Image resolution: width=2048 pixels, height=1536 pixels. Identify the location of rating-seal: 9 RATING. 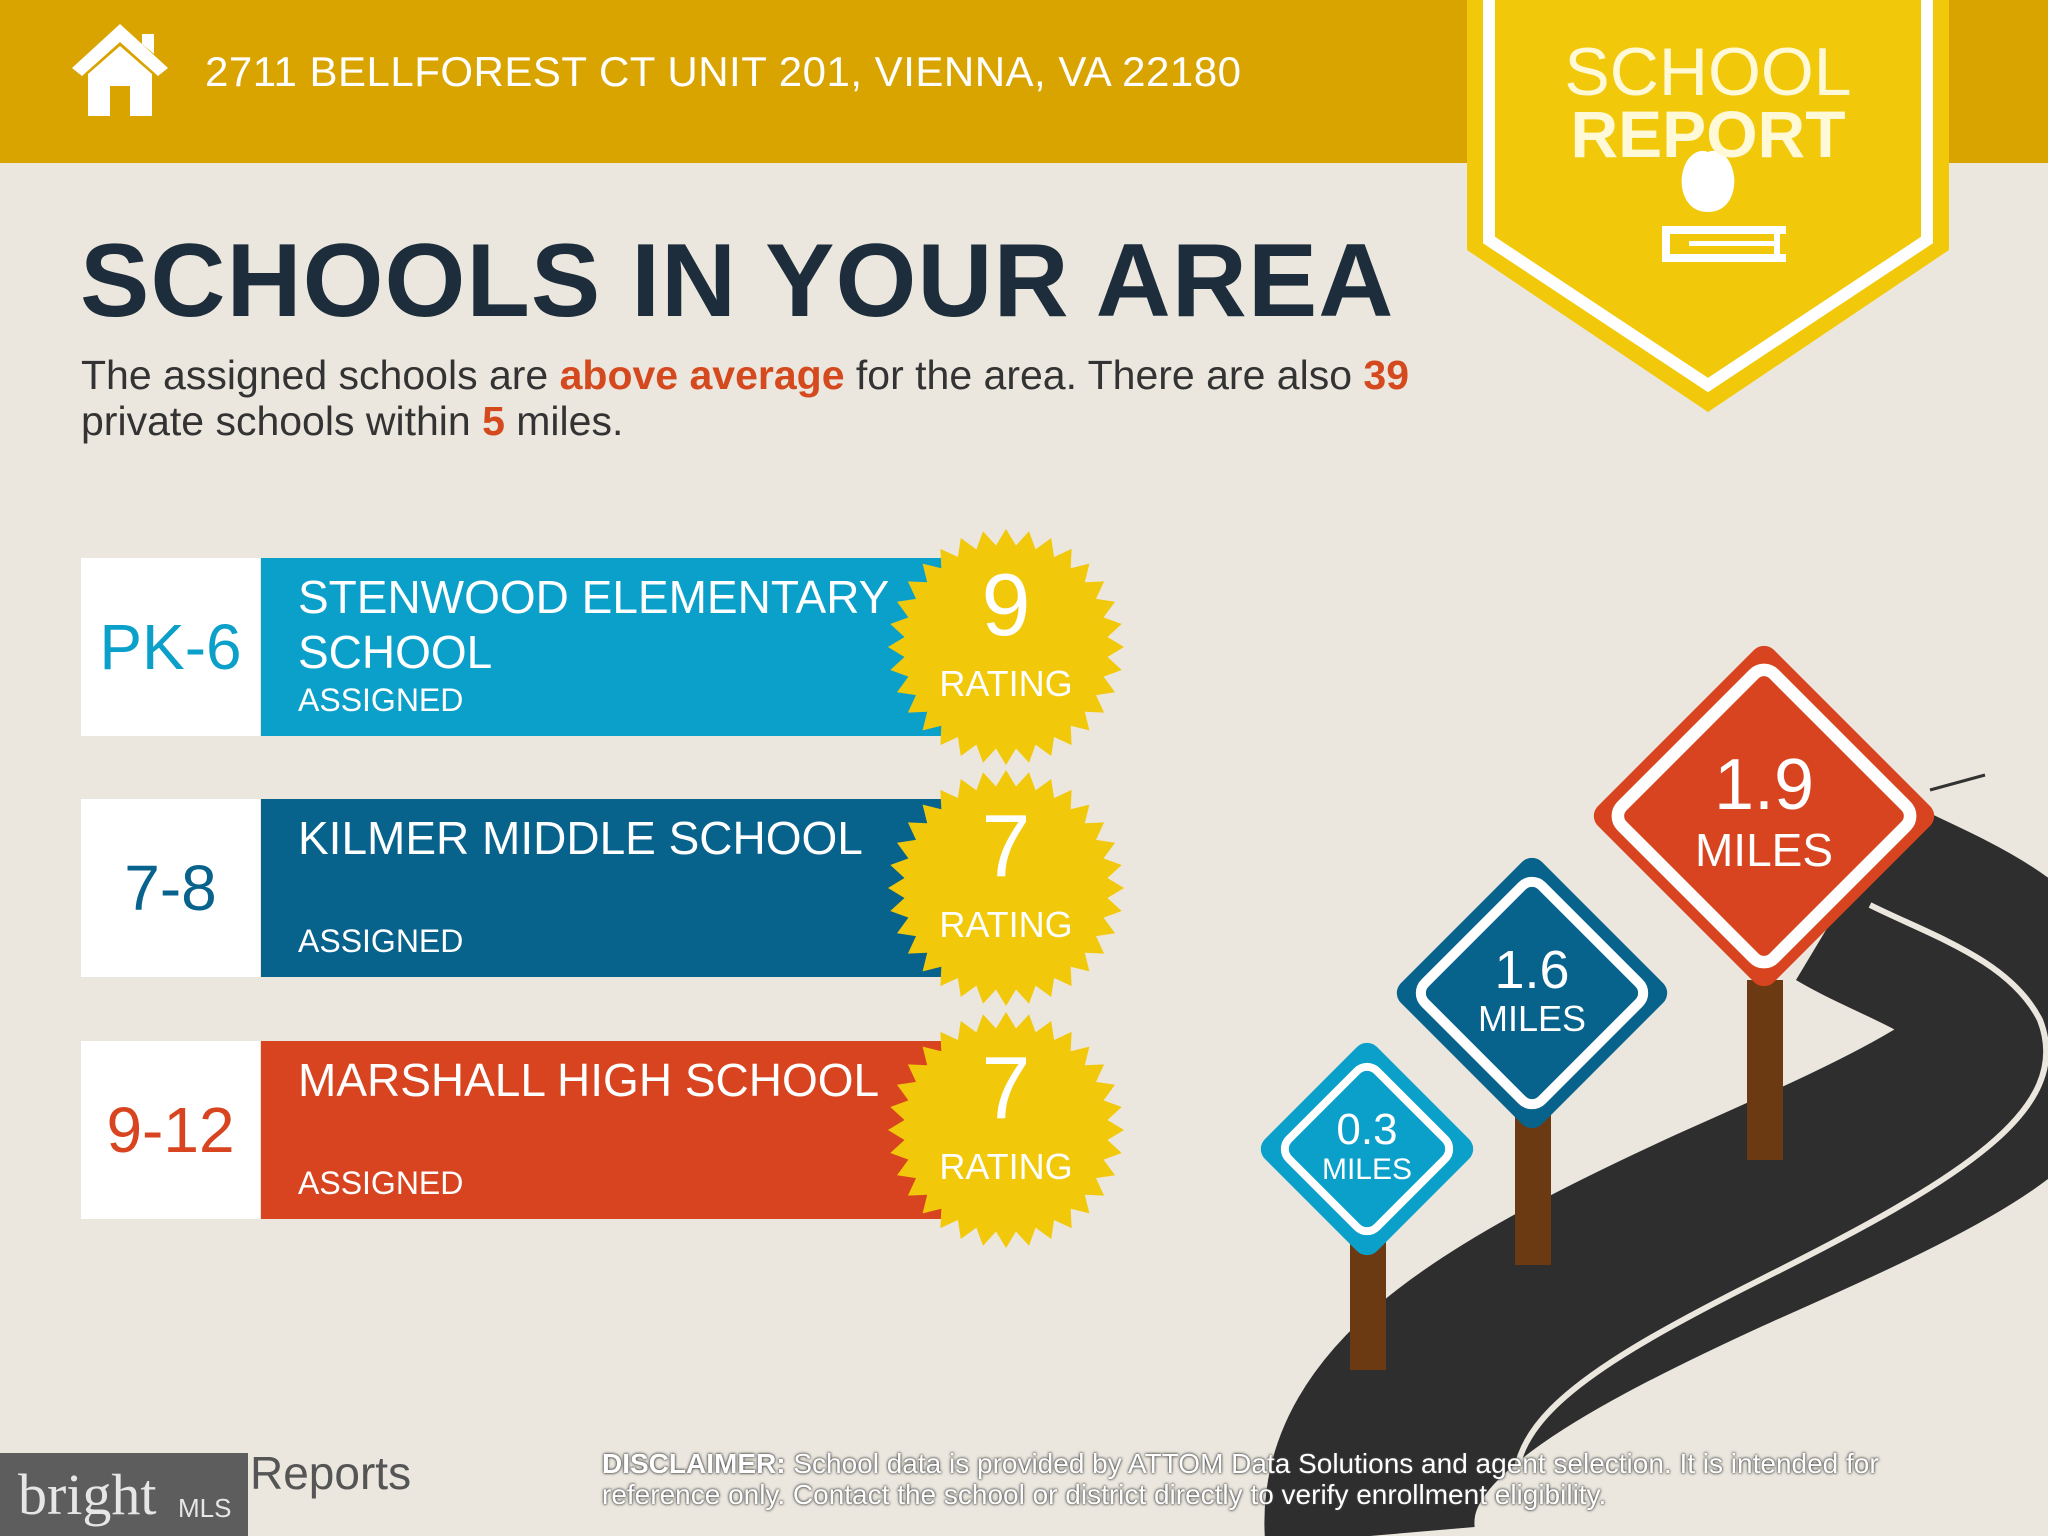
(1006, 647).